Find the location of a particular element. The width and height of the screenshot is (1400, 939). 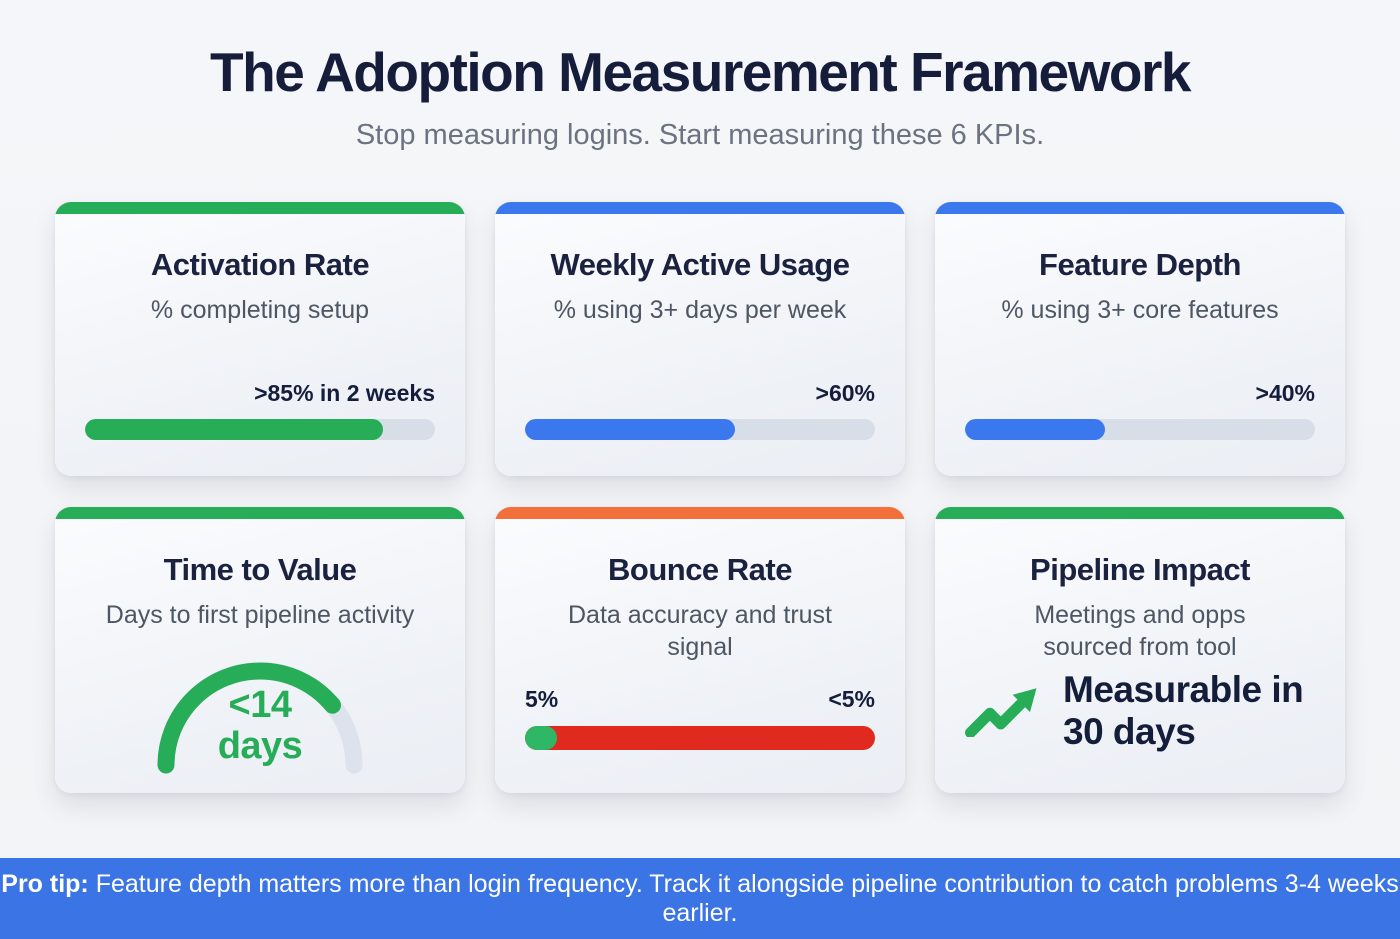

bounce-bar-green-segment is located at coordinates (541, 737).